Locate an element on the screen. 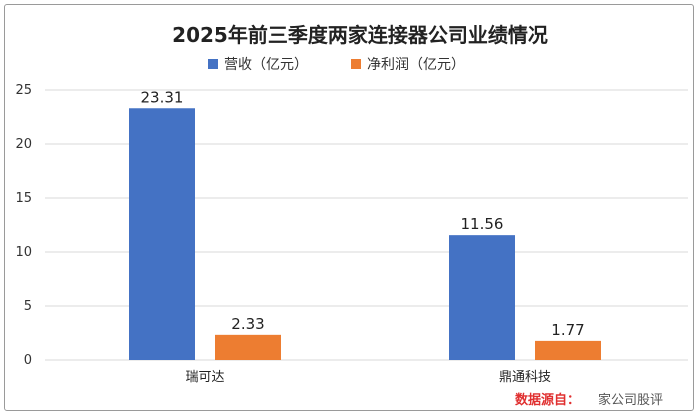  y-tick-label: 20 is located at coordinates (23, 144).